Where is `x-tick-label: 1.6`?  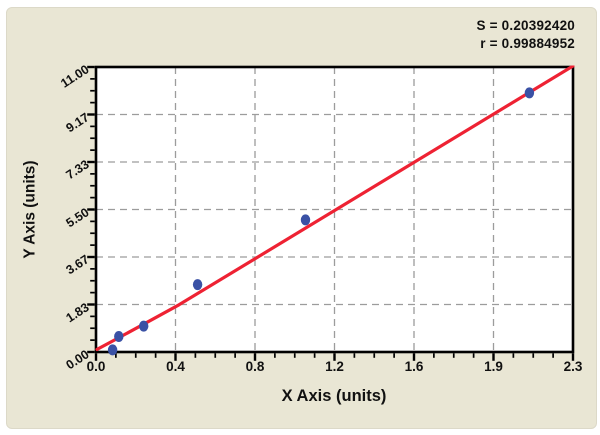 x-tick-label: 1.6 is located at coordinates (414, 366).